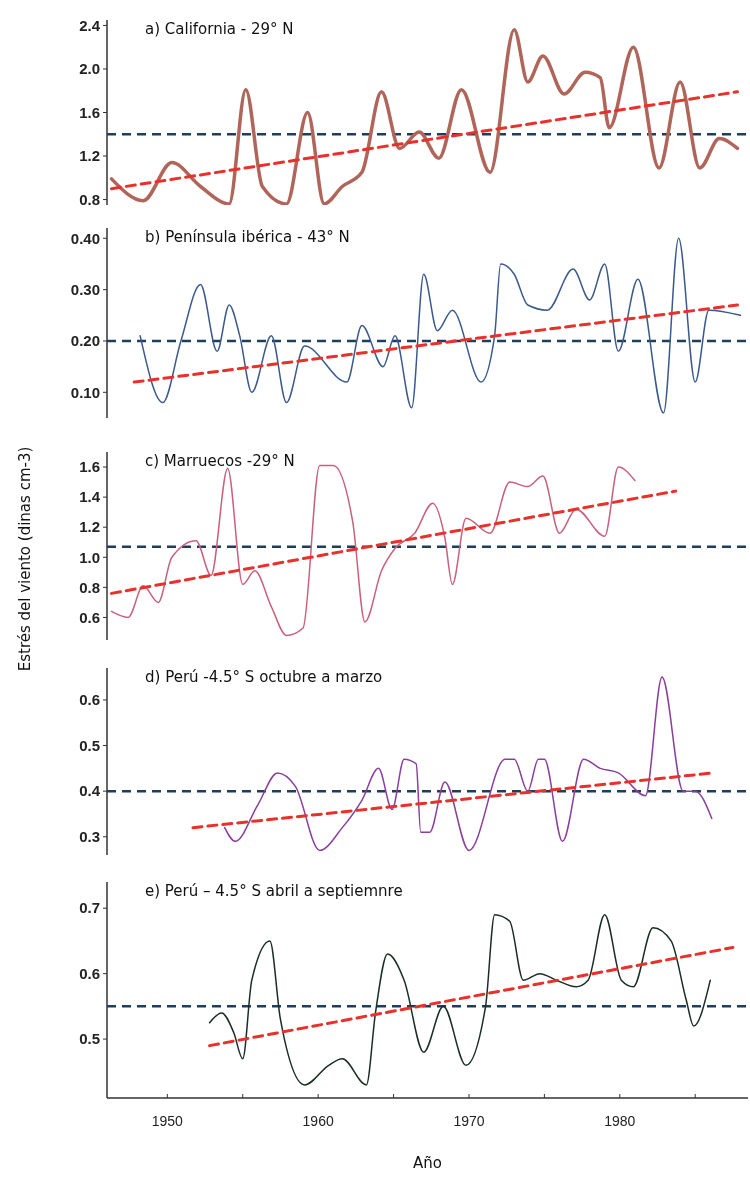  What do you see at coordinates (90, 791) in the screenshot?
I see `y-tick-label: 0.4` at bounding box center [90, 791].